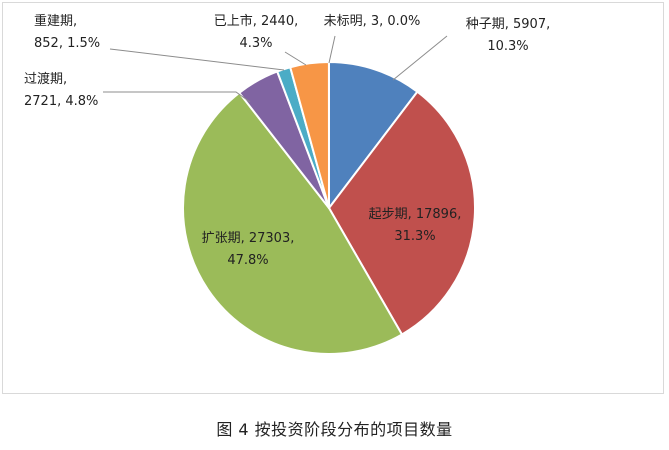 The width and height of the screenshot is (669, 450). I want to click on data-label-1: 种子期, 5907, 10.3%, so click(508, 35).